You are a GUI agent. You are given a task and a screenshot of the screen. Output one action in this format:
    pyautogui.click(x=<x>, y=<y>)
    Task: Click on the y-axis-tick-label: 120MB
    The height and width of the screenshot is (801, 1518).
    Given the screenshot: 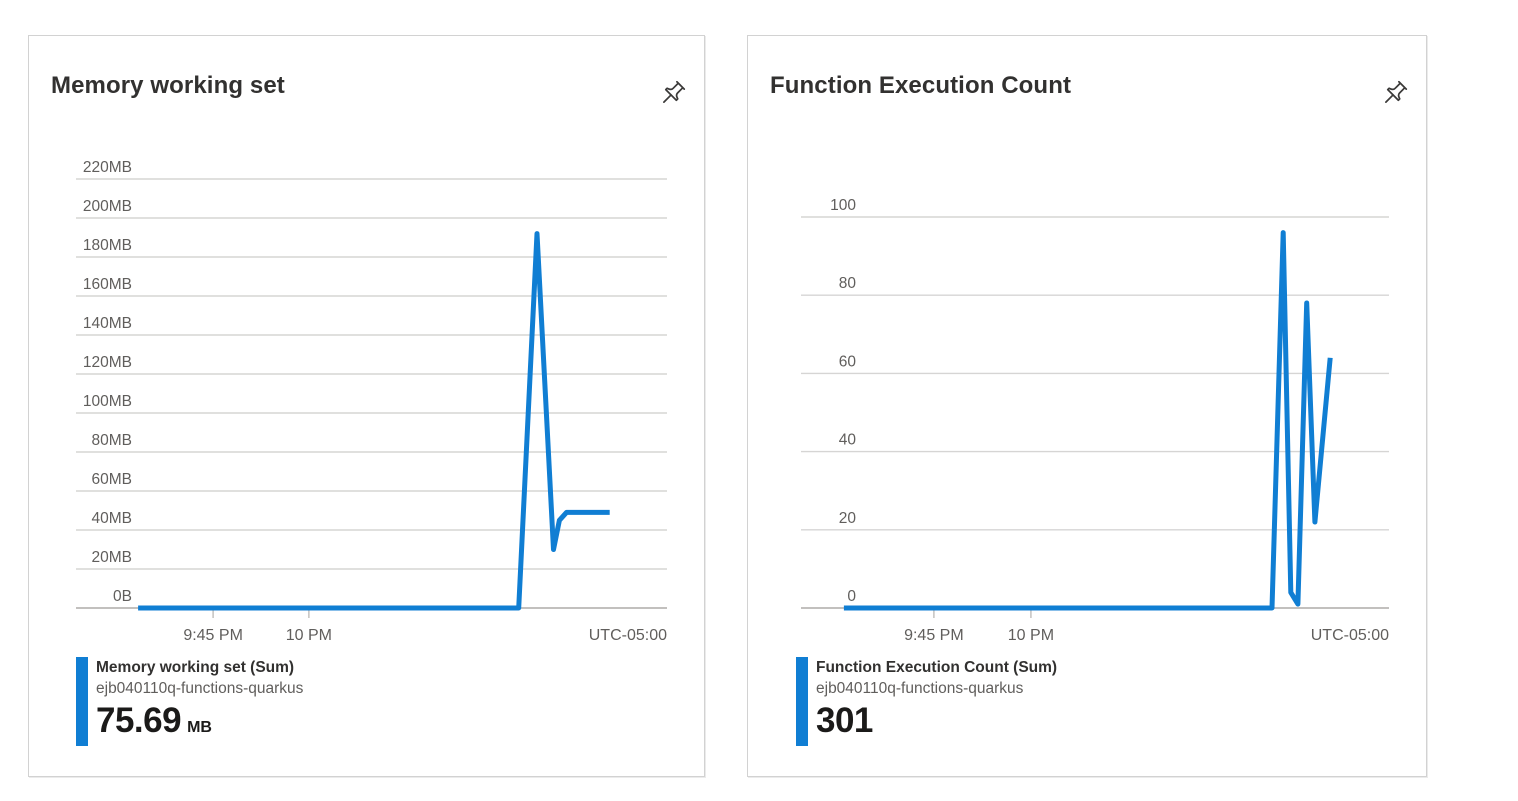 What is the action you would take?
    pyautogui.click(x=107, y=362)
    